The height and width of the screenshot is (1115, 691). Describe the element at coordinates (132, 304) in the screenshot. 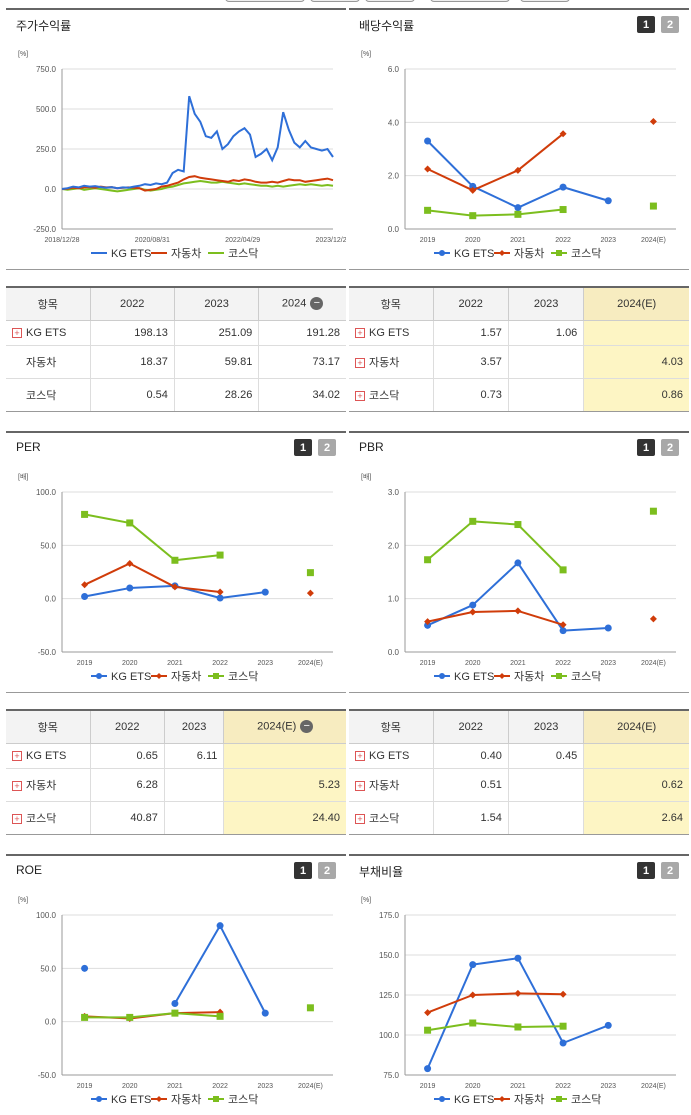

I see `header-year: 2022` at that location.